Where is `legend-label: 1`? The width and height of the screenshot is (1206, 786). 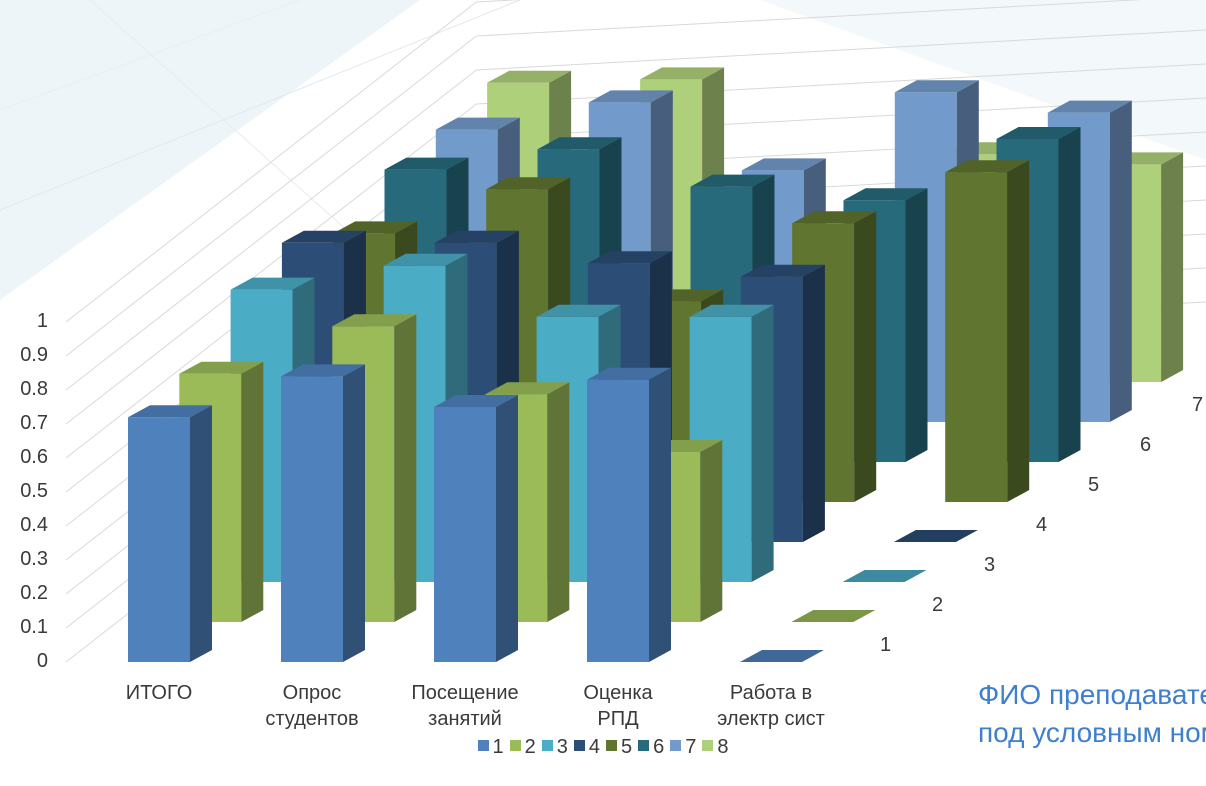
legend-label: 1 is located at coordinates (498, 747).